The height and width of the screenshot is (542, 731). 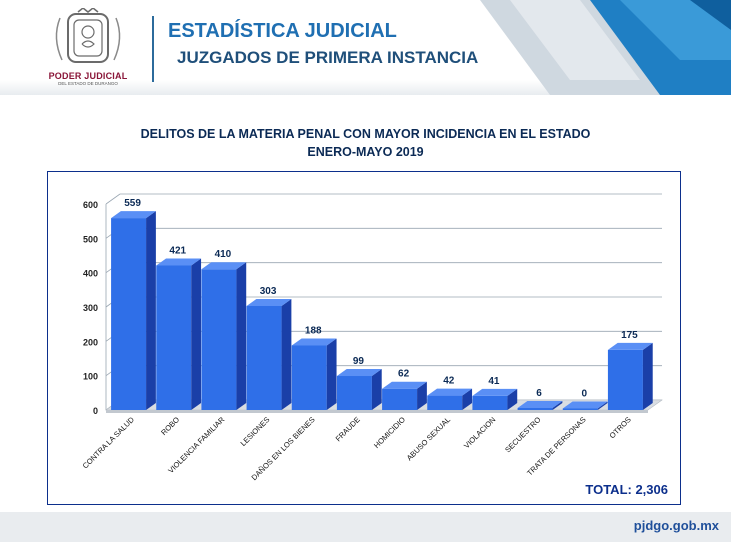 I want to click on total-label: TOTAL: 2,306, so click(x=626, y=489).